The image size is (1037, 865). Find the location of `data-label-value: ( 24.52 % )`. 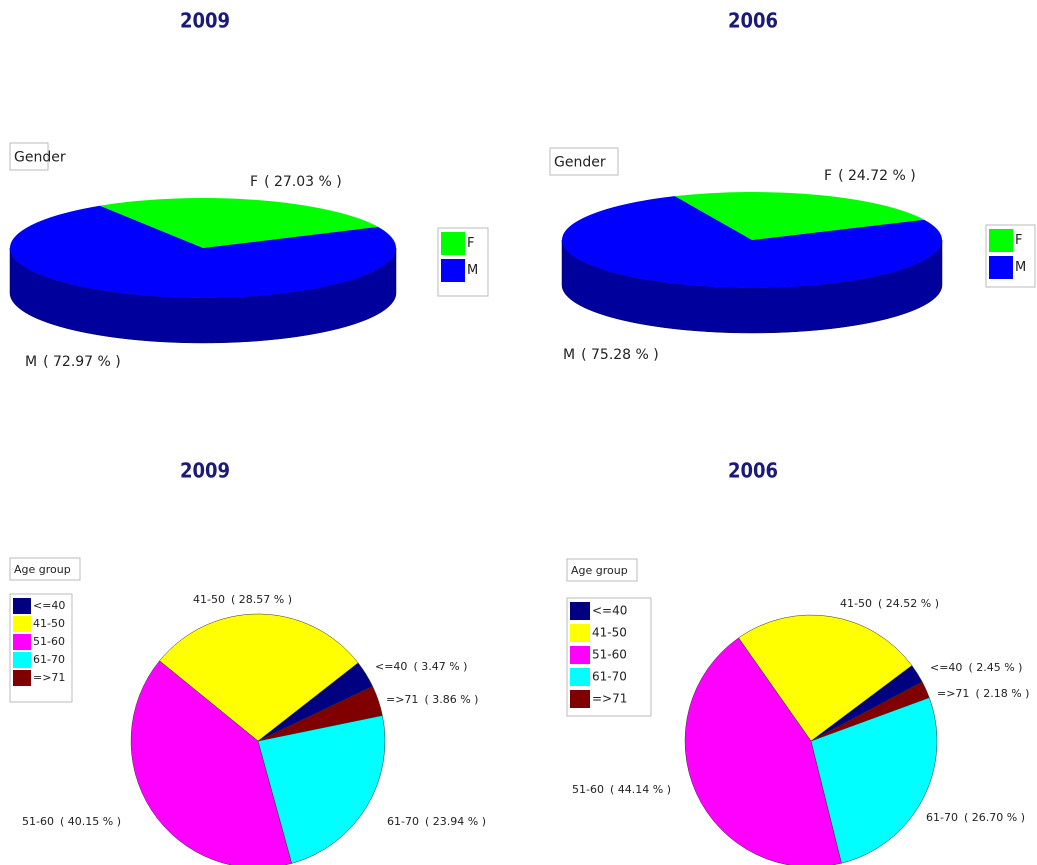

data-label-value: ( 24.52 % ) is located at coordinates (908, 603).